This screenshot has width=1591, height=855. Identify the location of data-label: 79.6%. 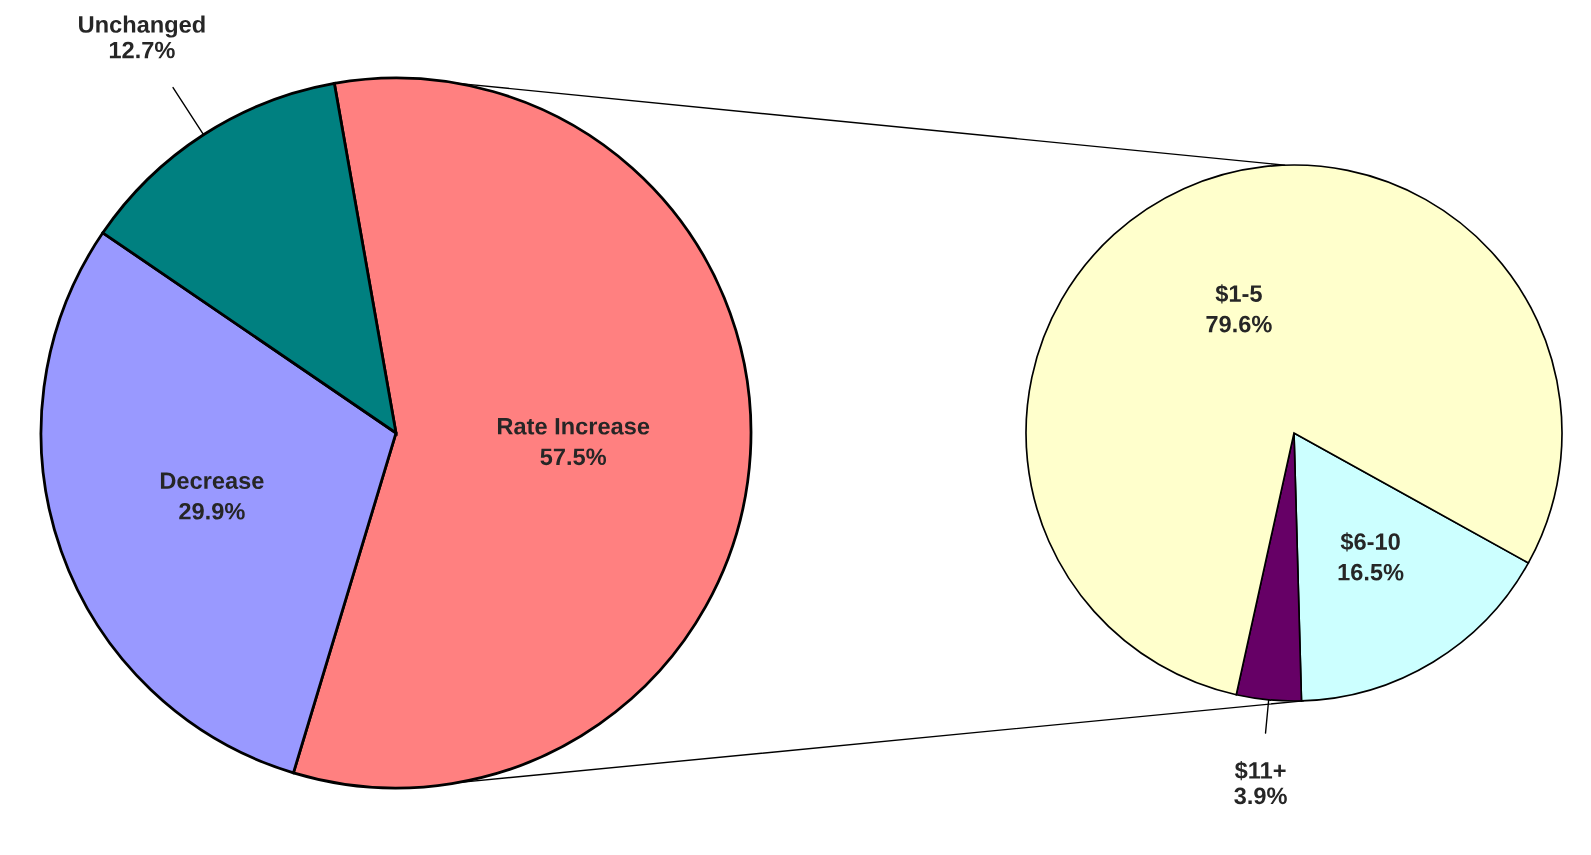
(1239, 324).